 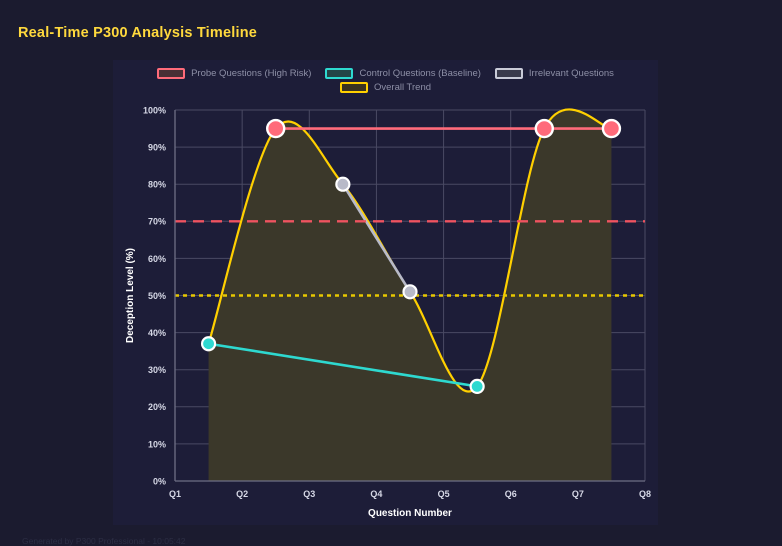 I want to click on legend-label-probe: Probe Questions (High Risk), so click(x=251, y=73).